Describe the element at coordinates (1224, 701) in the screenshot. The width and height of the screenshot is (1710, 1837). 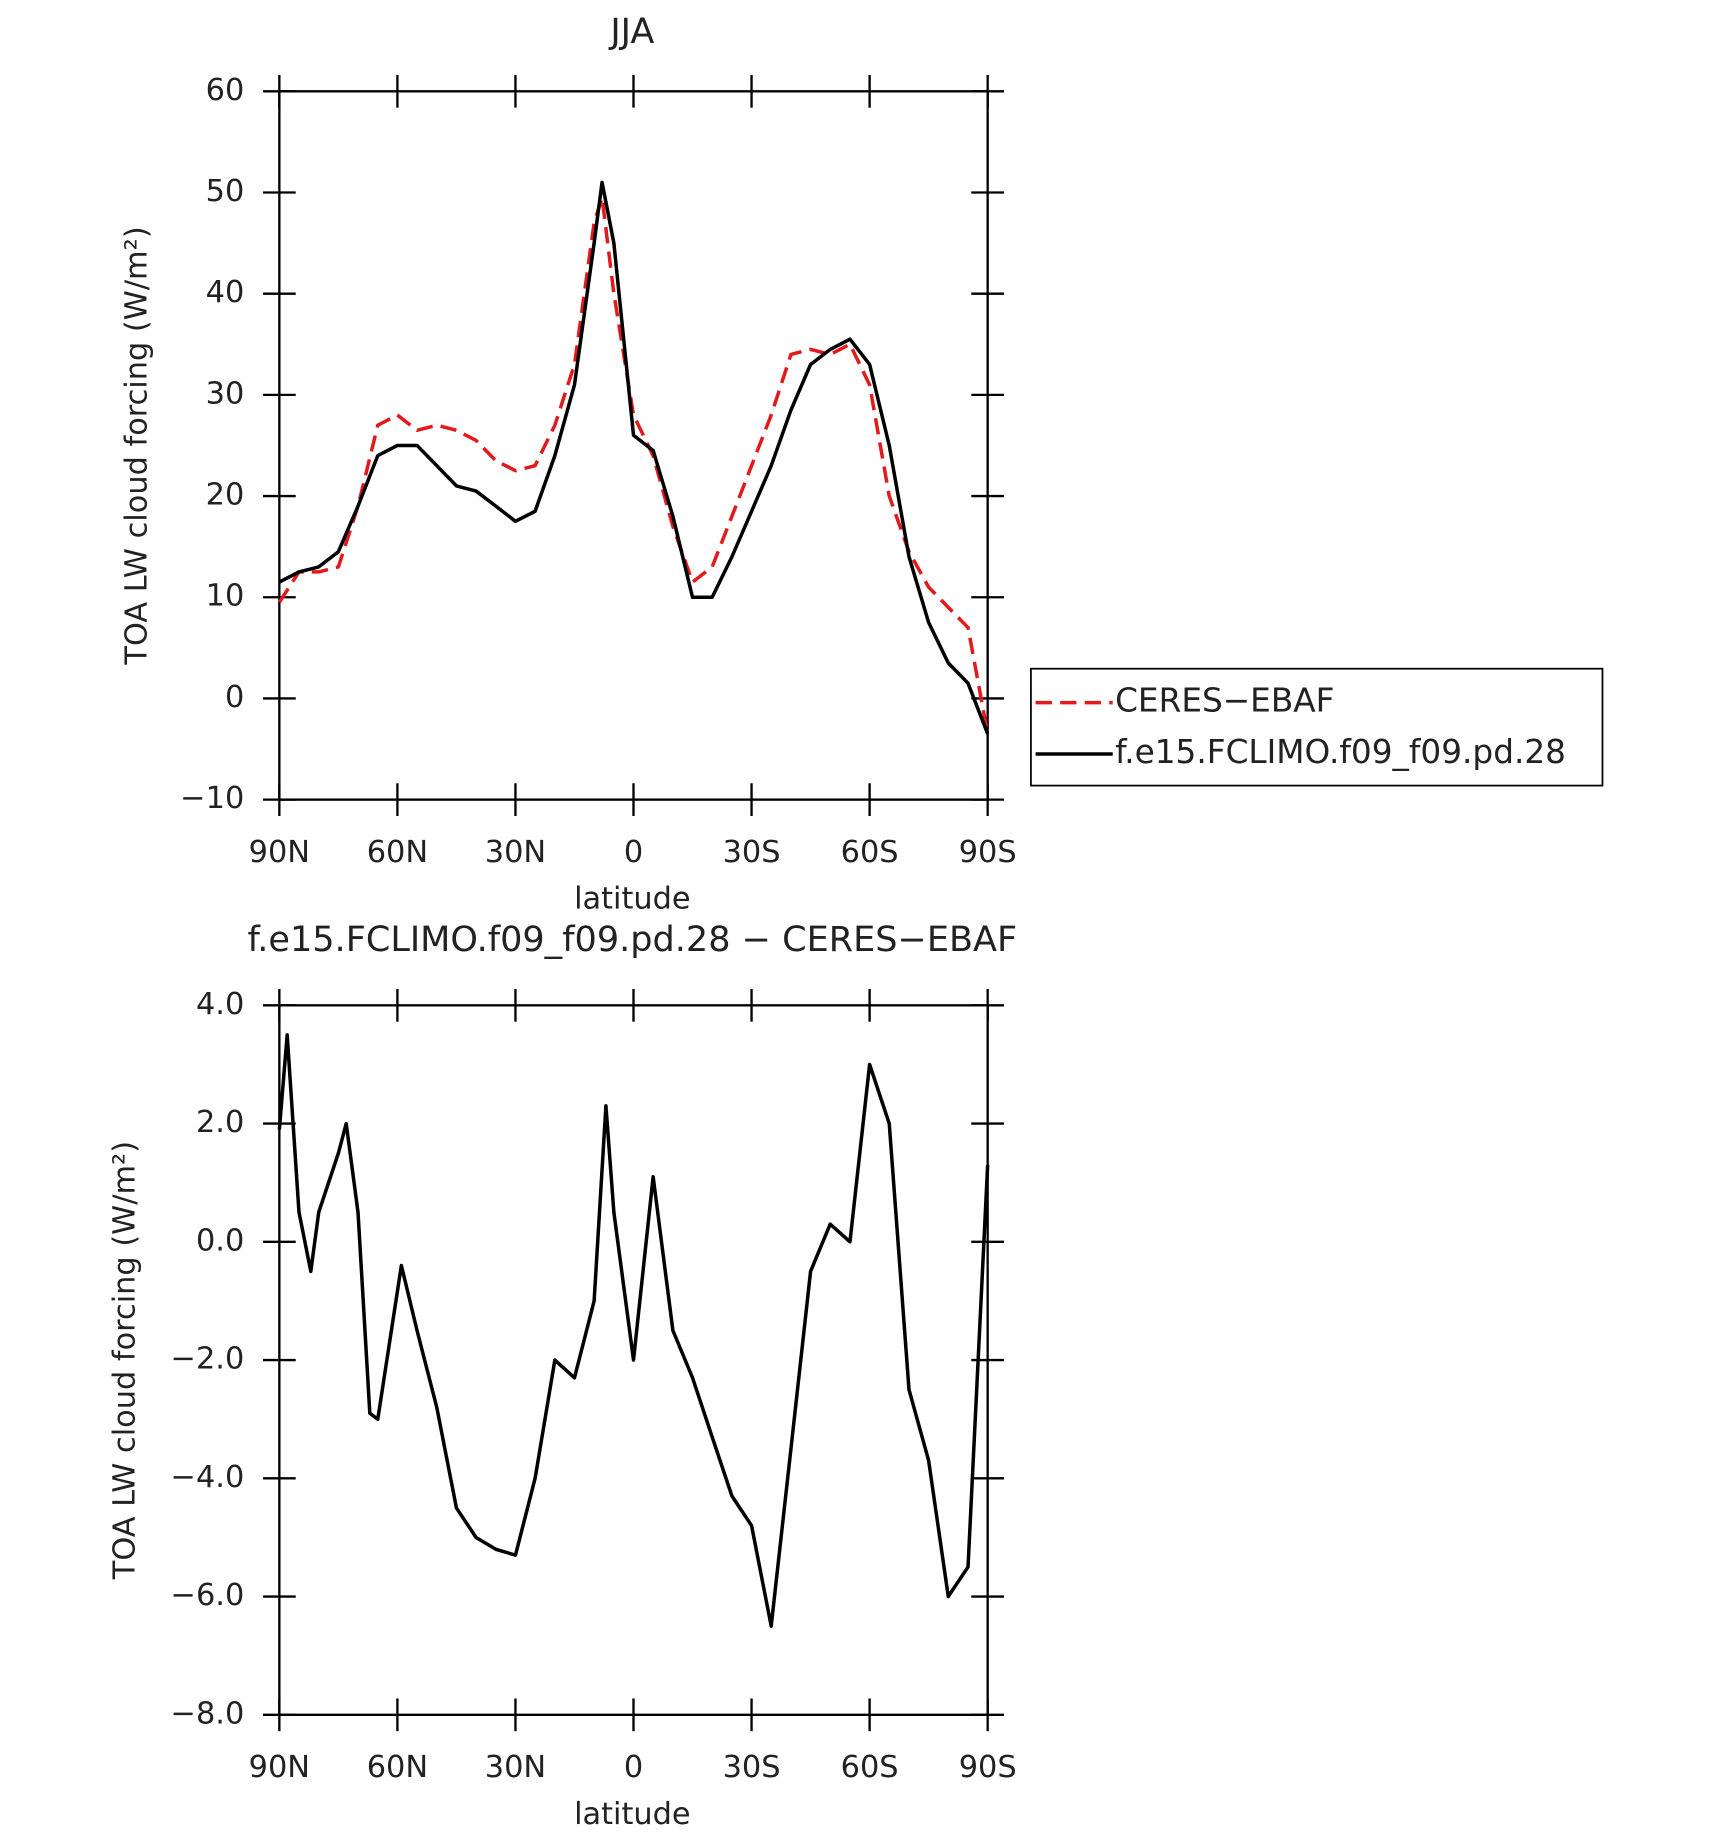
I see `legend-label: CERES−EBAF` at that location.